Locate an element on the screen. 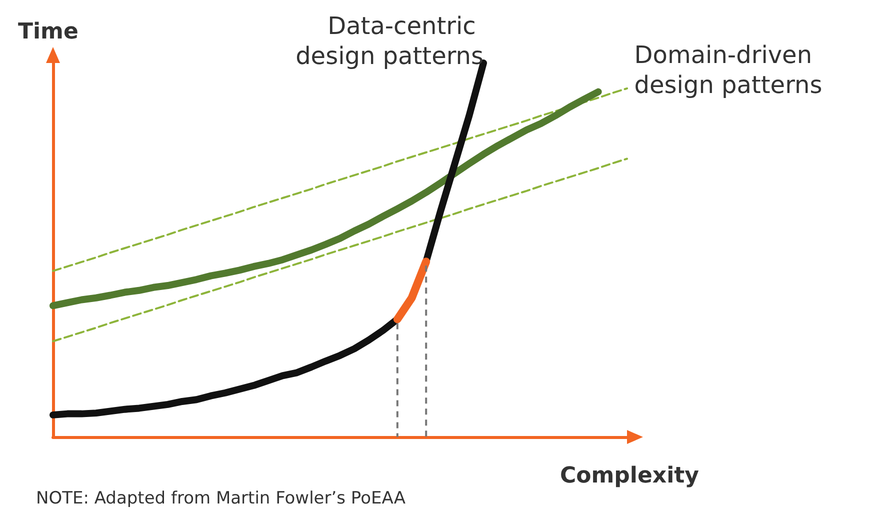 This screenshot has height=527, width=886. y-axis-title: Time is located at coordinates (48, 32).